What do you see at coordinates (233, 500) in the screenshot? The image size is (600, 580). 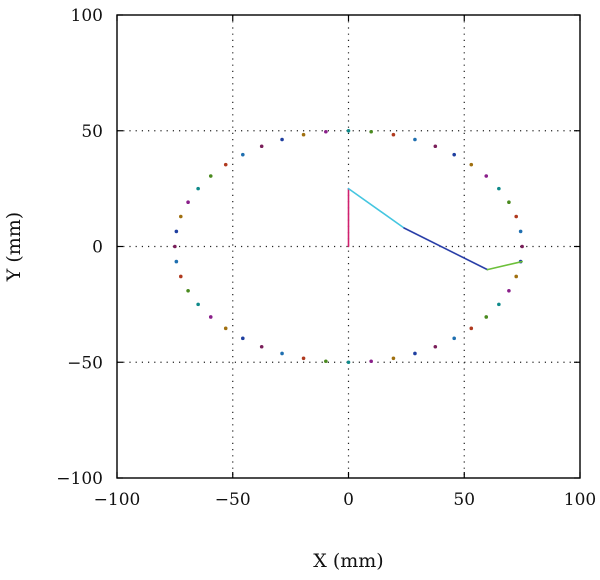 I see `x-tick-label: −50` at bounding box center [233, 500].